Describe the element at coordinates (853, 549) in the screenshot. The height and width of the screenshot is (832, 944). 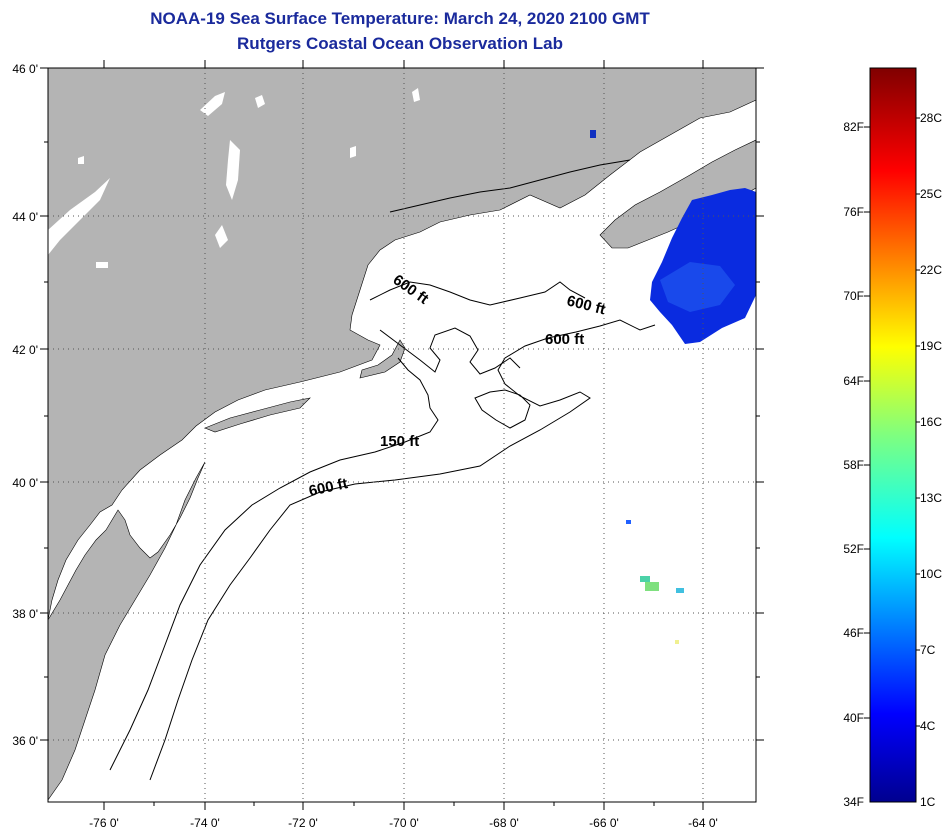
I see `colorbar-f-label: 52F` at that location.